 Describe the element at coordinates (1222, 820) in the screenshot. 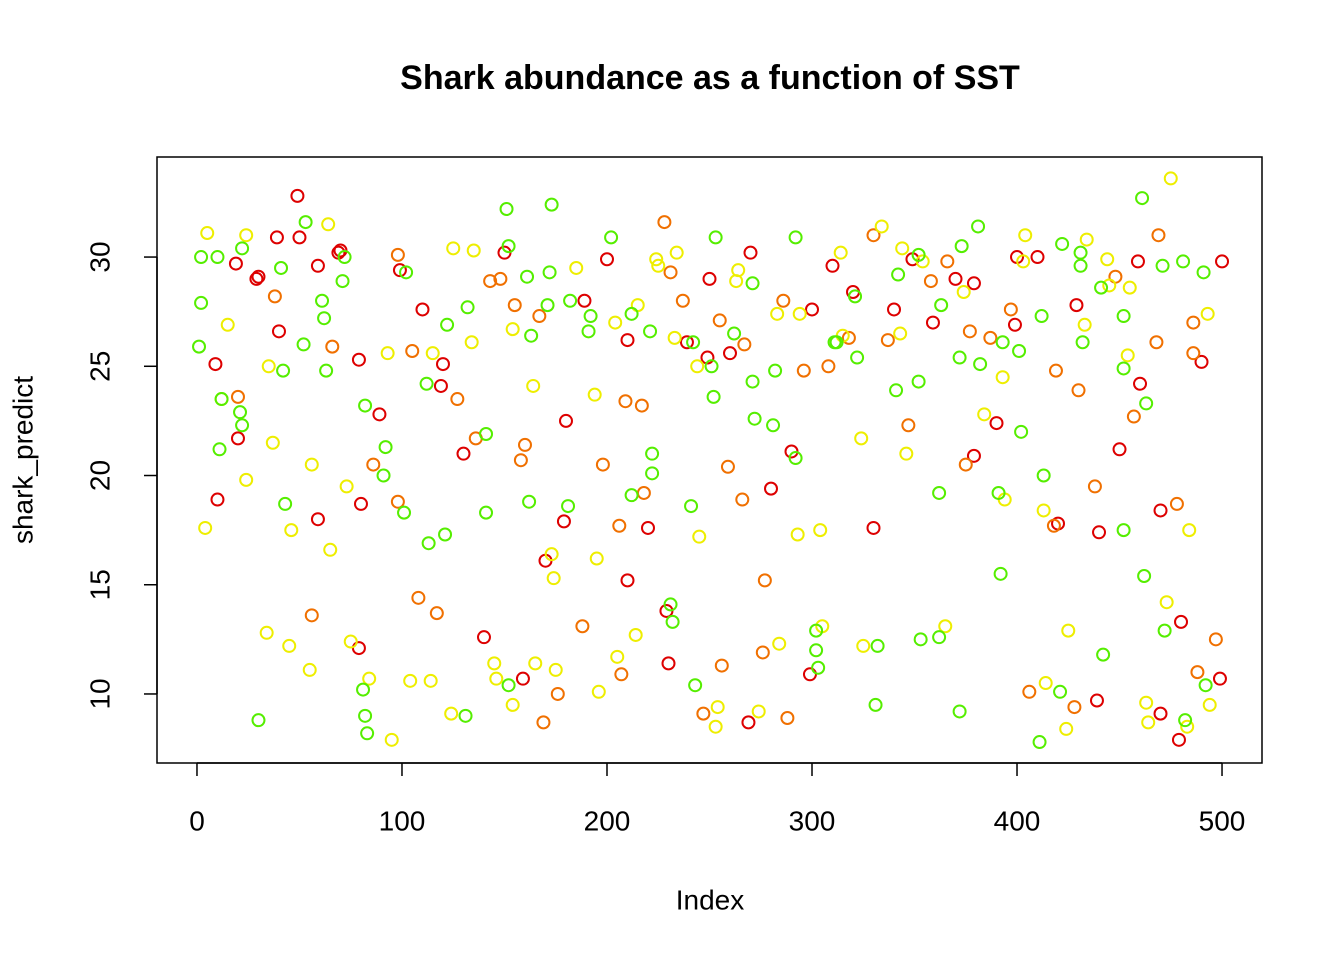

I see `x-tick-label: 500` at that location.